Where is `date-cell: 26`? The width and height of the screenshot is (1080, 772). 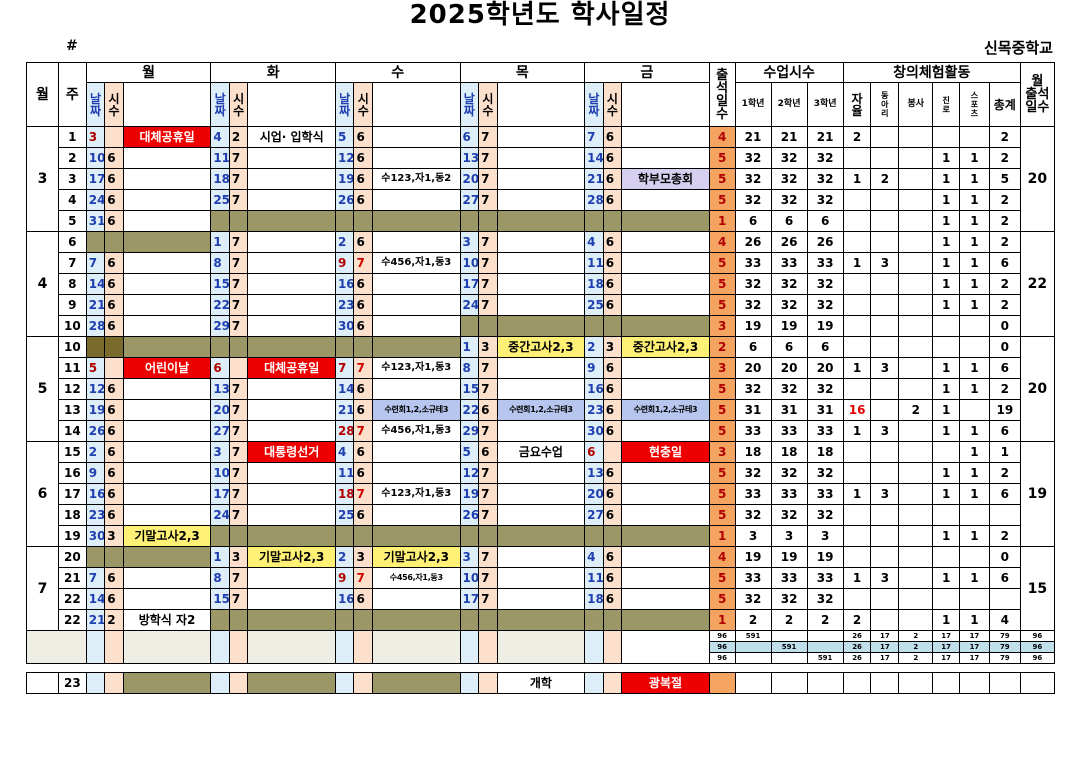
date-cell: 26 is located at coordinates (344, 200).